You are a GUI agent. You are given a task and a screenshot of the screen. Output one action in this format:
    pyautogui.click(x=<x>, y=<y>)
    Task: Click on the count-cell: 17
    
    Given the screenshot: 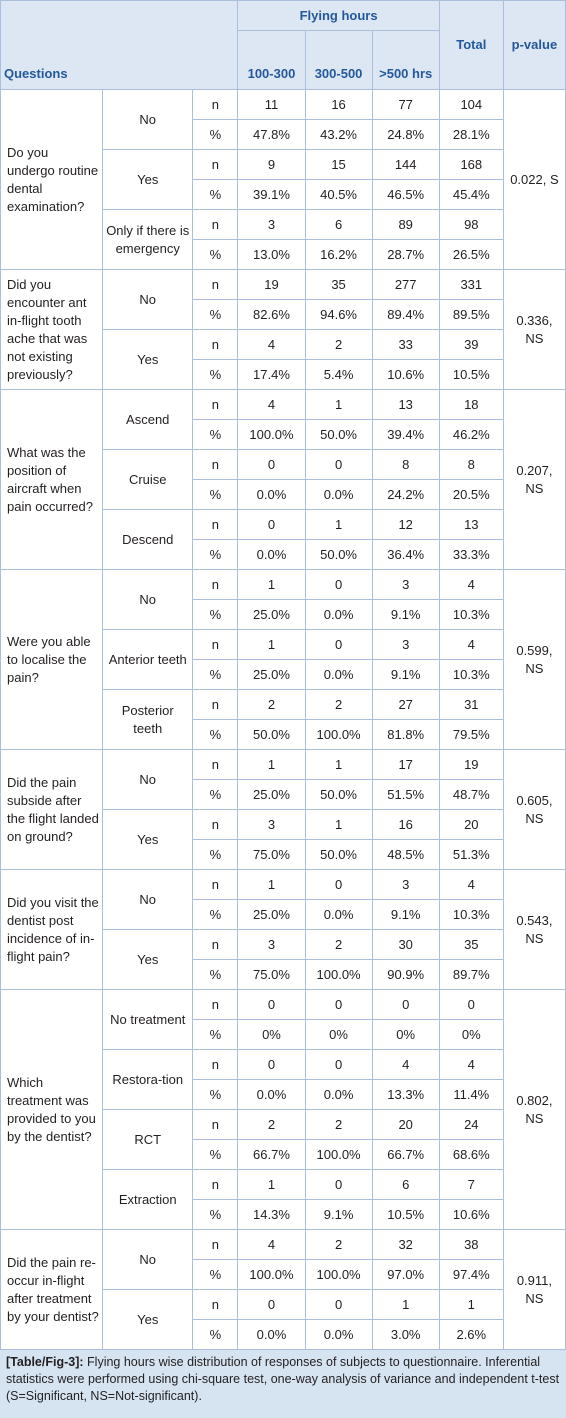 What is the action you would take?
    pyautogui.click(x=405, y=764)
    